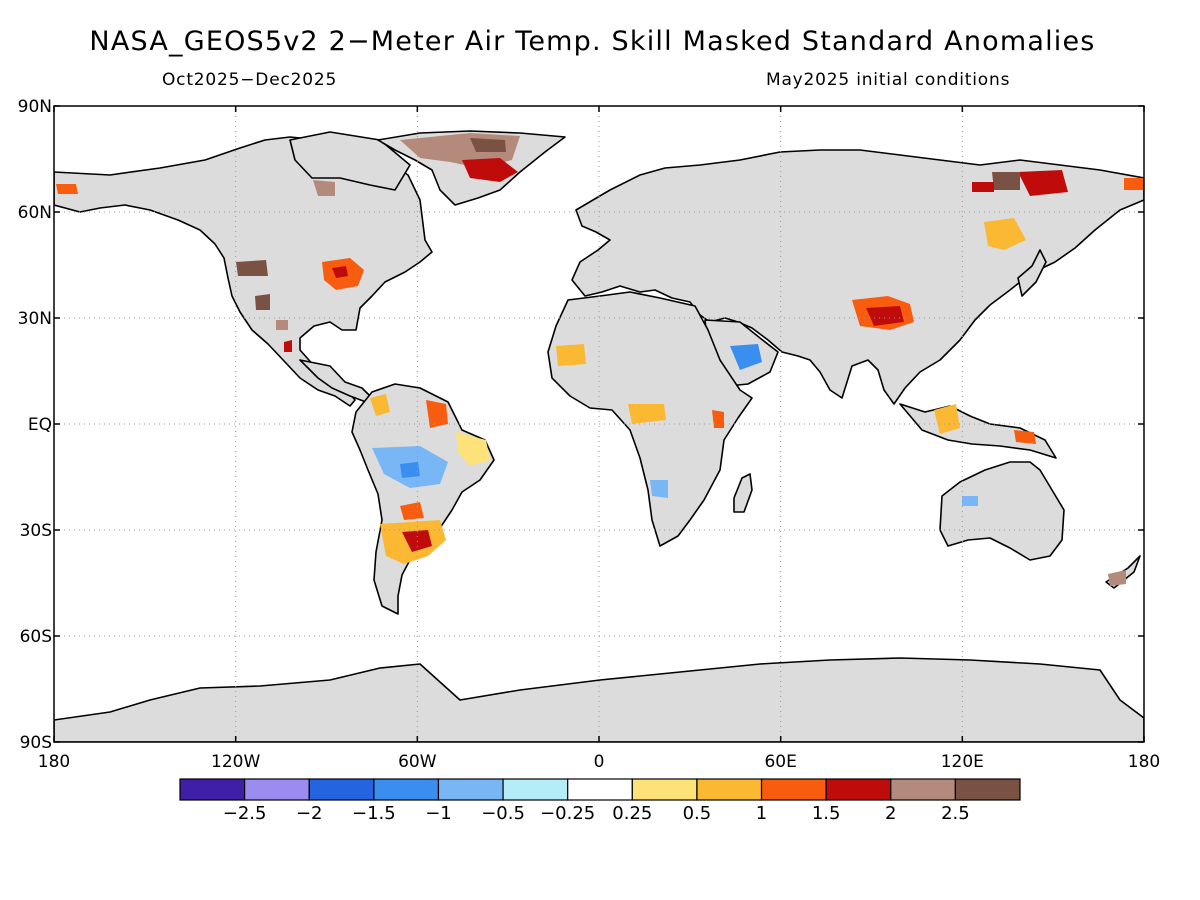 This screenshot has width=1200, height=900. What do you see at coordinates (955, 813) in the screenshot?
I see `legend-label: 2.5` at bounding box center [955, 813].